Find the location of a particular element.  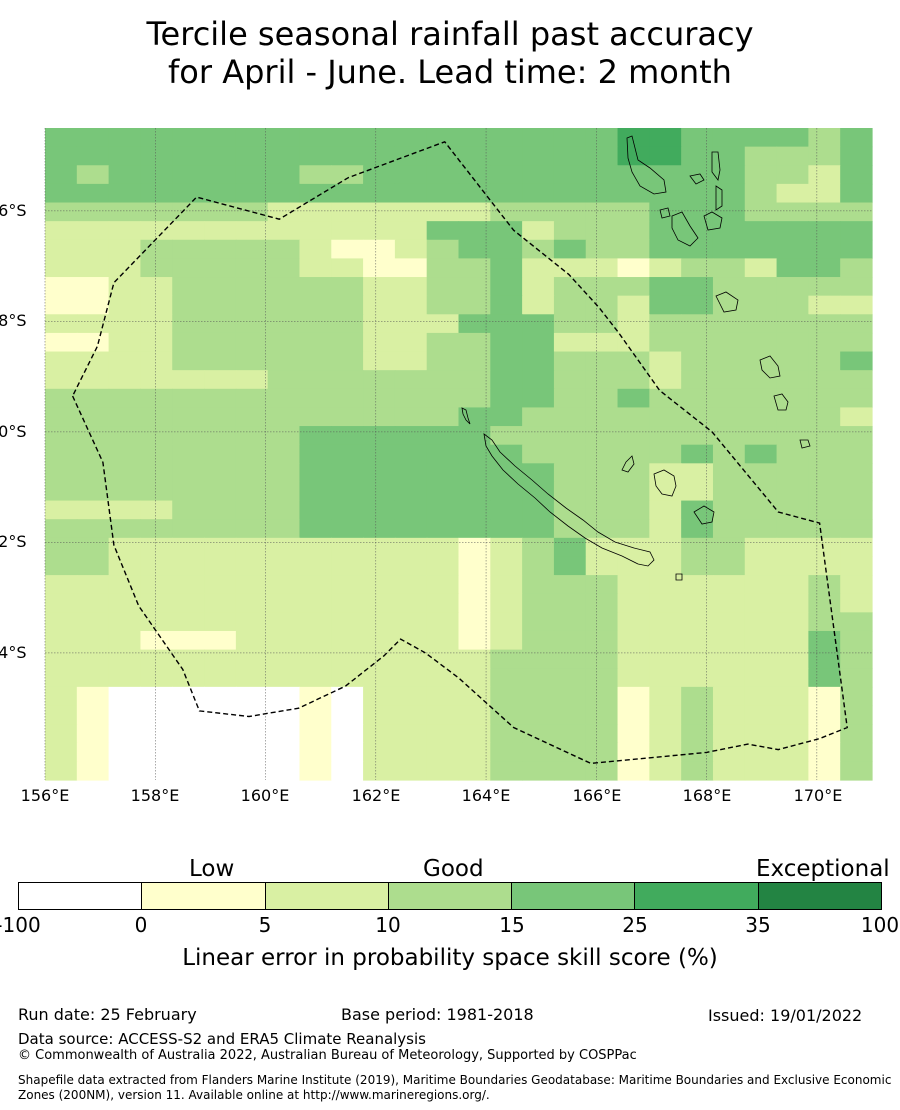

lon-label: 164°E is located at coordinates (486, 795).